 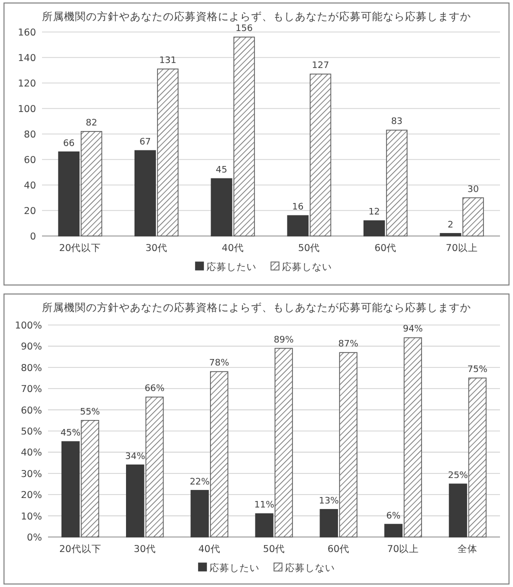 What do you see at coordinates (200, 482) in the screenshot?
I see `data-label: 22%` at bounding box center [200, 482].